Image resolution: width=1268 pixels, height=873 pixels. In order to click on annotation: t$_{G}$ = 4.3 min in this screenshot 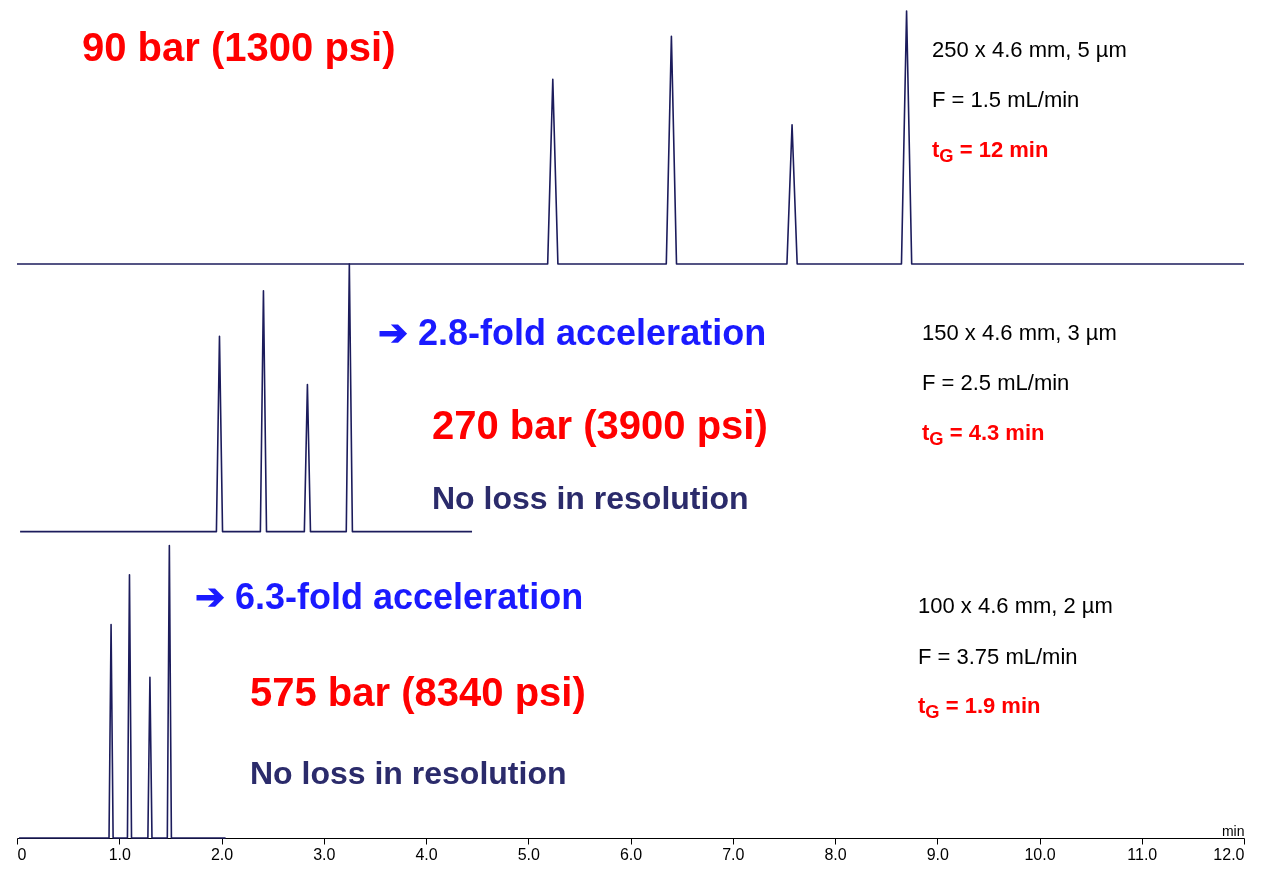, I will do `click(983, 434)`.